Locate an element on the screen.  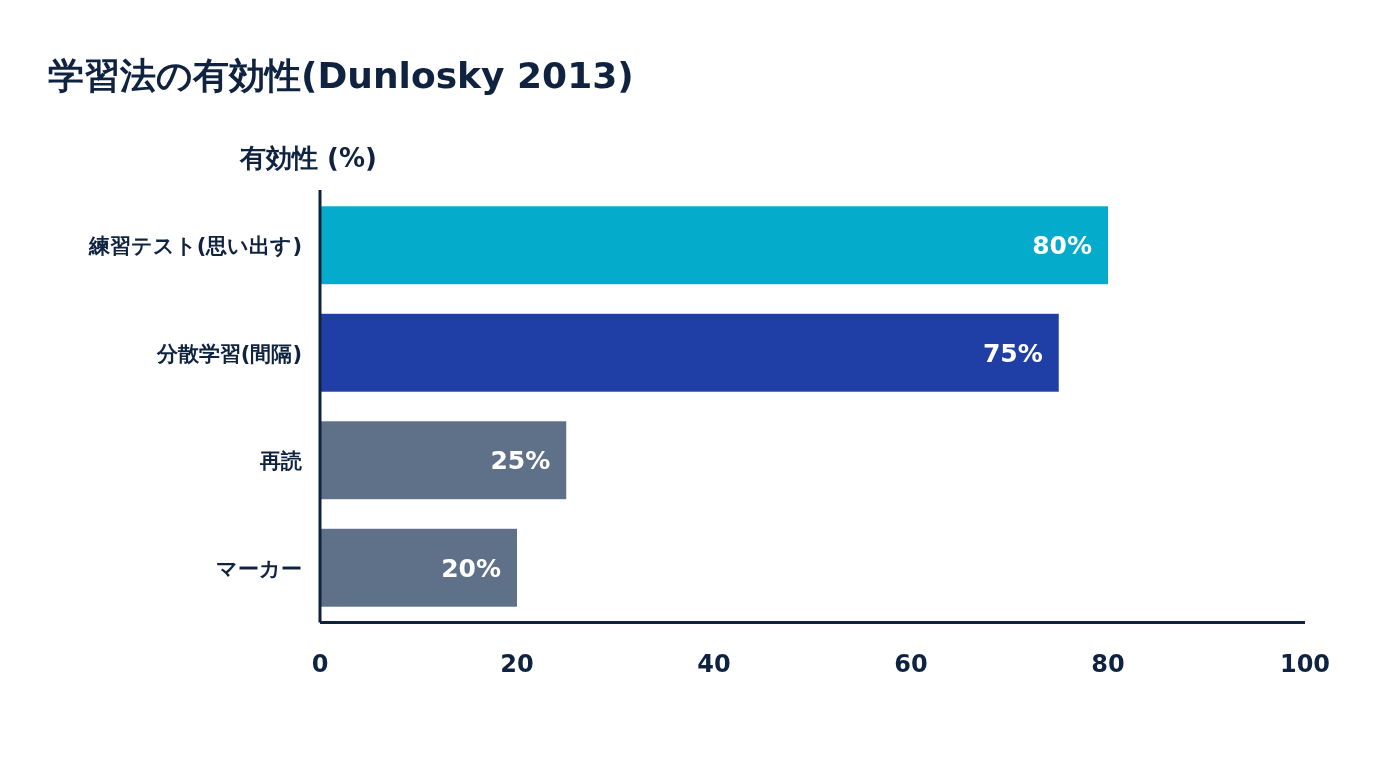
xlabel: 有効性 (%) is located at coordinates (308, 158).